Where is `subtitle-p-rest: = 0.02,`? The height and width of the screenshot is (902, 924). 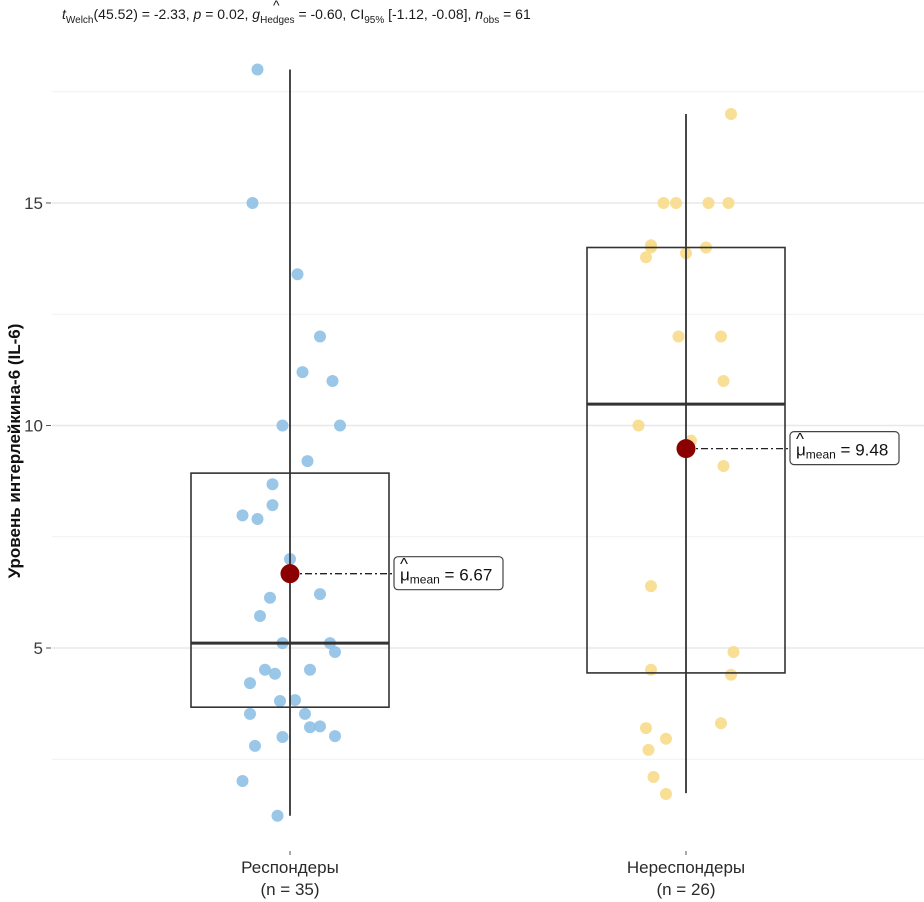 subtitle-p-rest: = 0.02, is located at coordinates (226, 14).